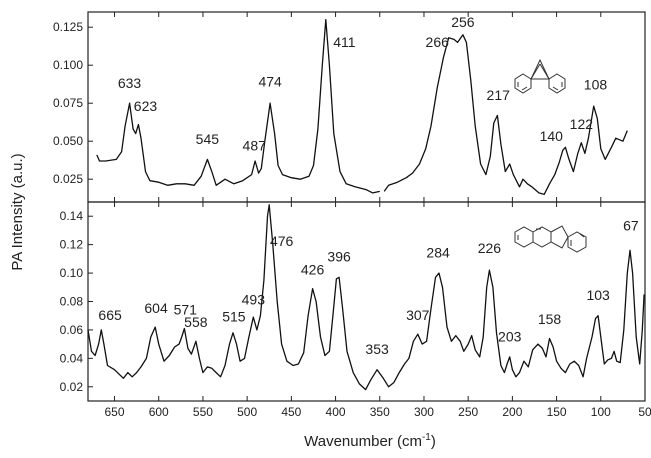  Describe the element at coordinates (115, 412) in the screenshot. I see `x-tick-label: 650` at that location.